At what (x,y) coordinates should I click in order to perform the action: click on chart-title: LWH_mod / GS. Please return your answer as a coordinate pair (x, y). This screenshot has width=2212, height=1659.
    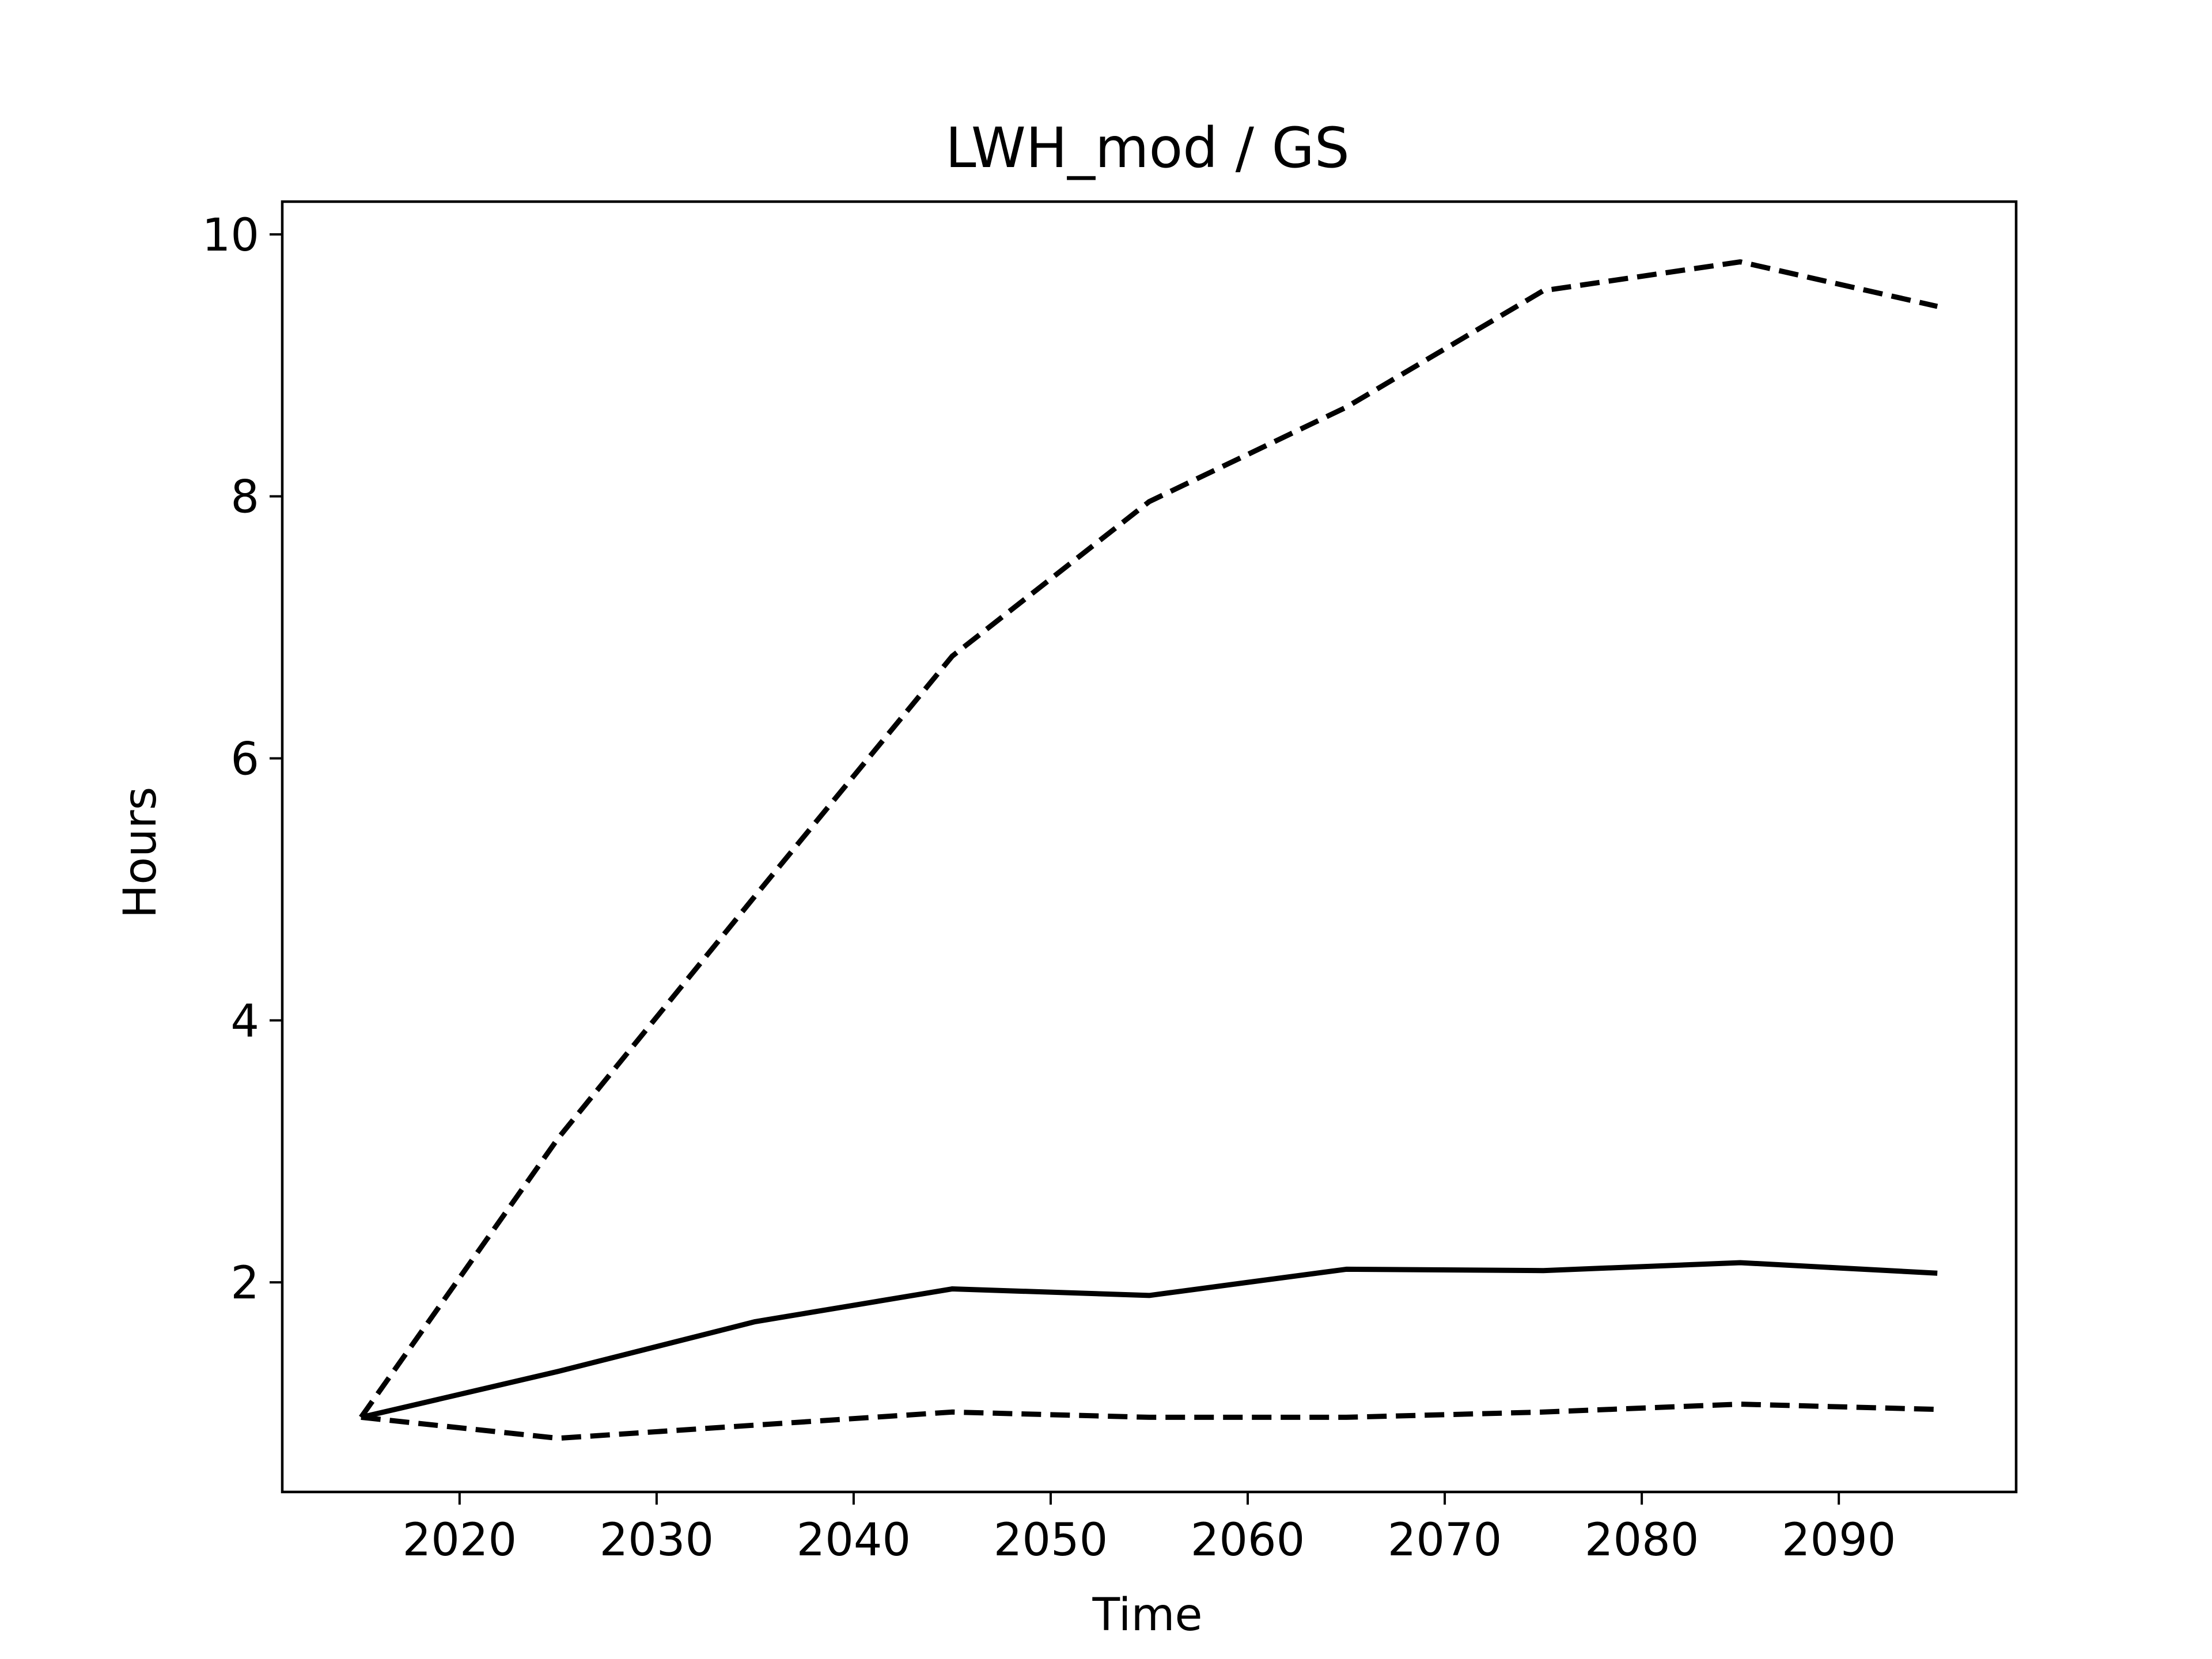
    Looking at the image, I should click on (1147, 148).